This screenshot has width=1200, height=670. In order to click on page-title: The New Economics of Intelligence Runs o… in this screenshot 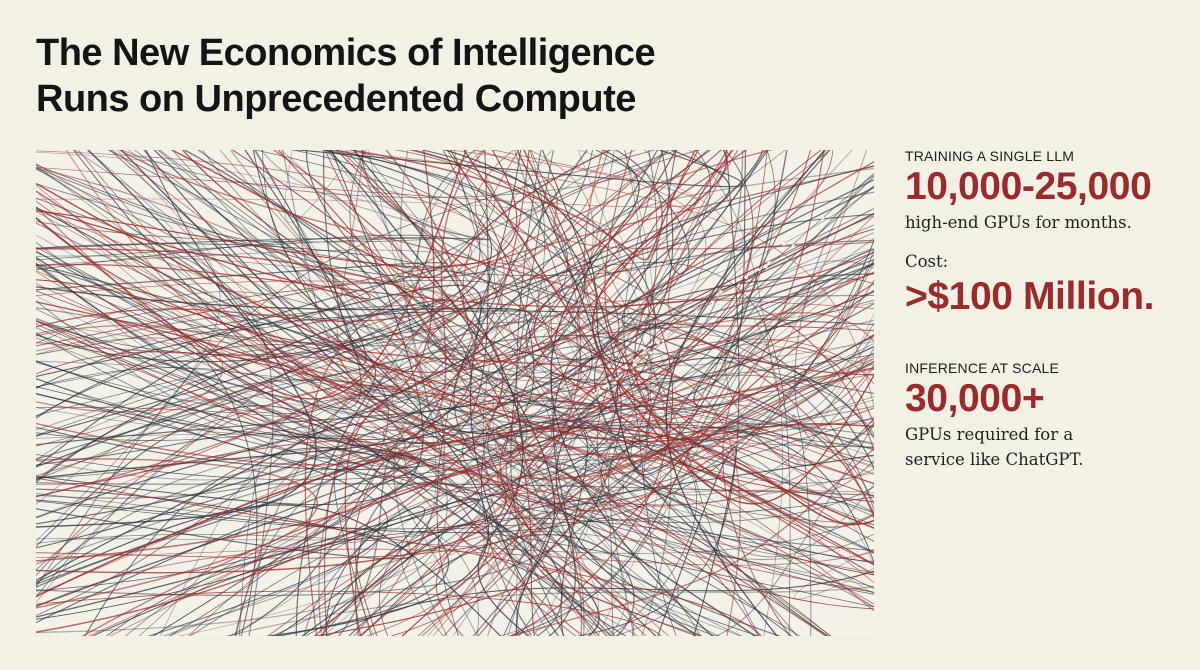, I will do `click(446, 76)`.